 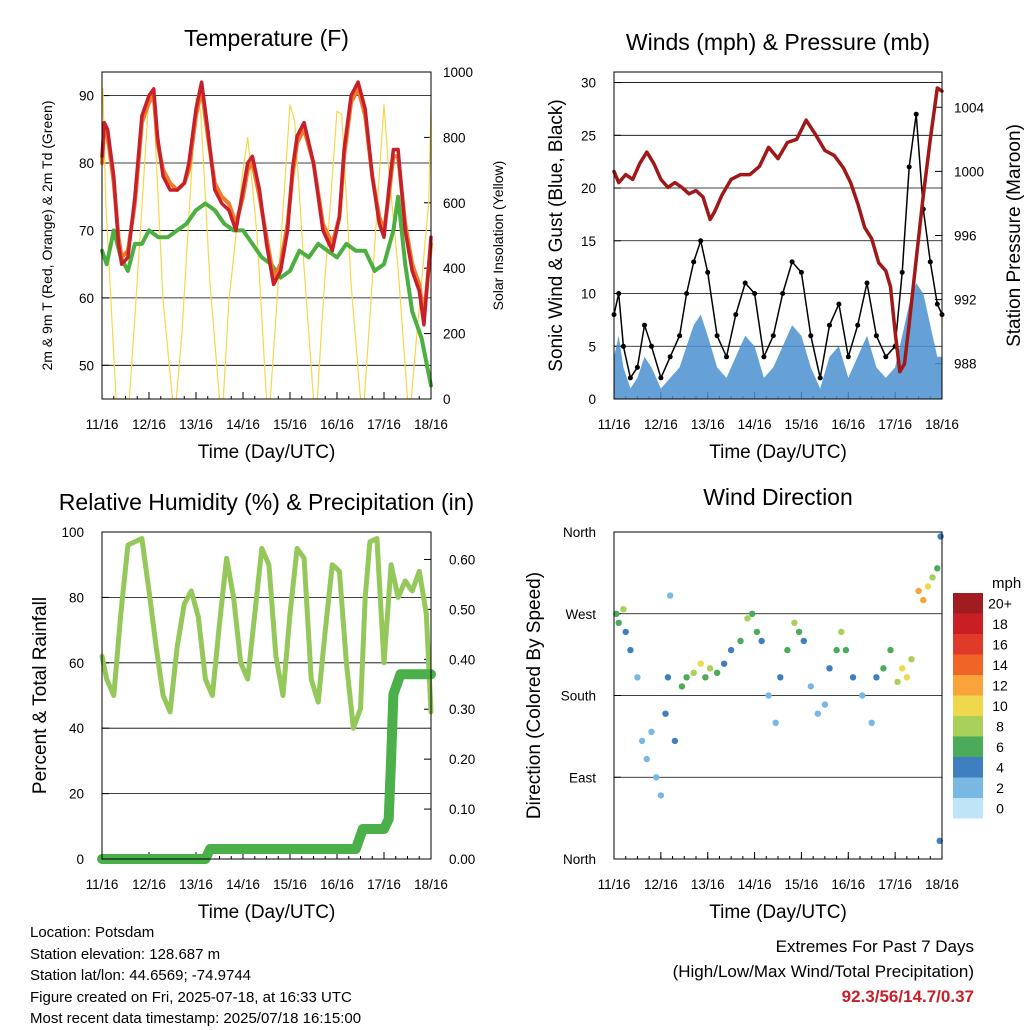 I want to click on panel-title: Temperature (F), so click(x=266, y=38).